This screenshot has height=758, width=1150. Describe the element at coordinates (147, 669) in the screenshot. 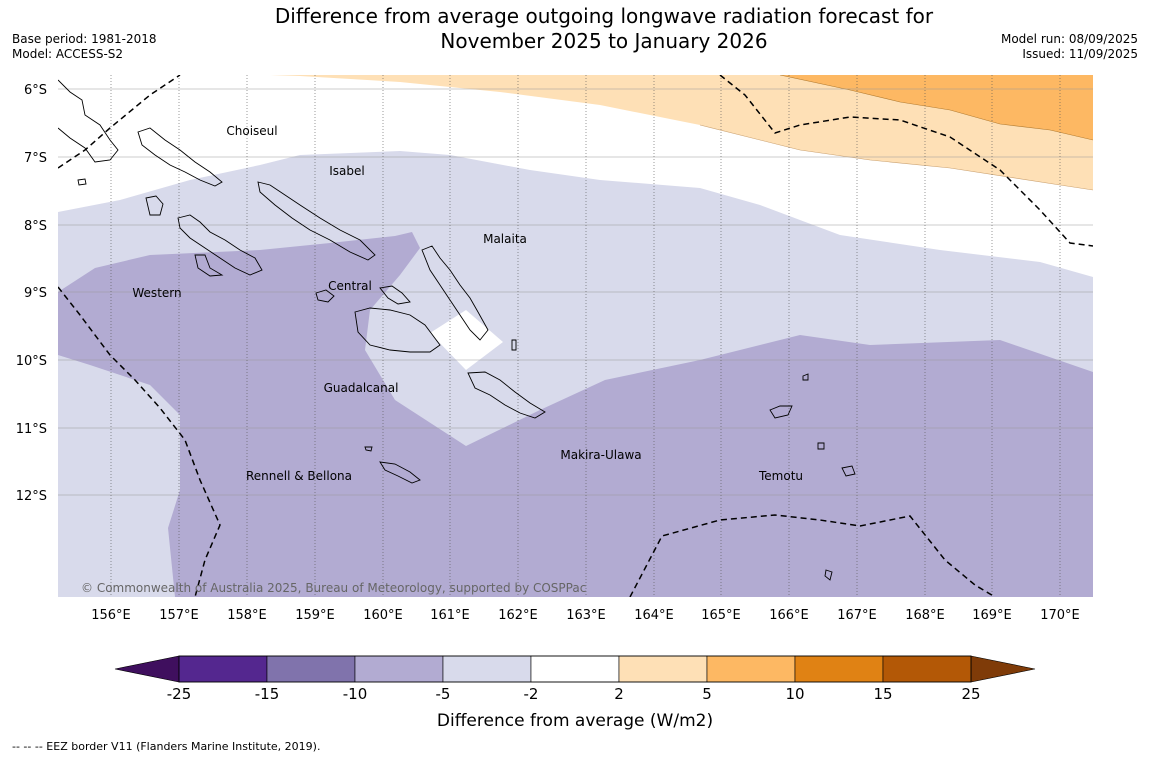

I see `colorbar-extend-low` at that location.